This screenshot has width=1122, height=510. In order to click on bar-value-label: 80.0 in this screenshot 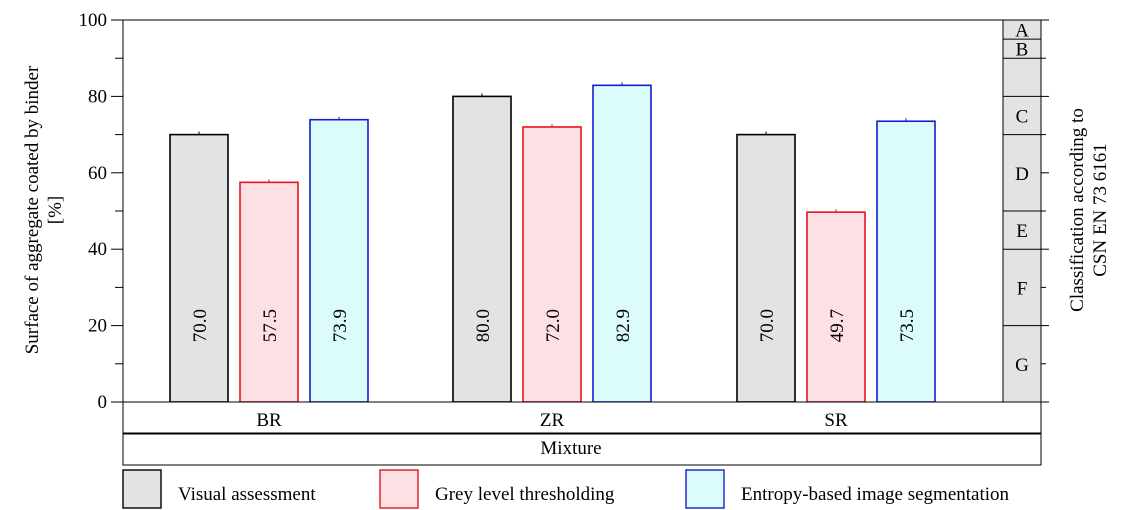, I will do `click(483, 325)`.